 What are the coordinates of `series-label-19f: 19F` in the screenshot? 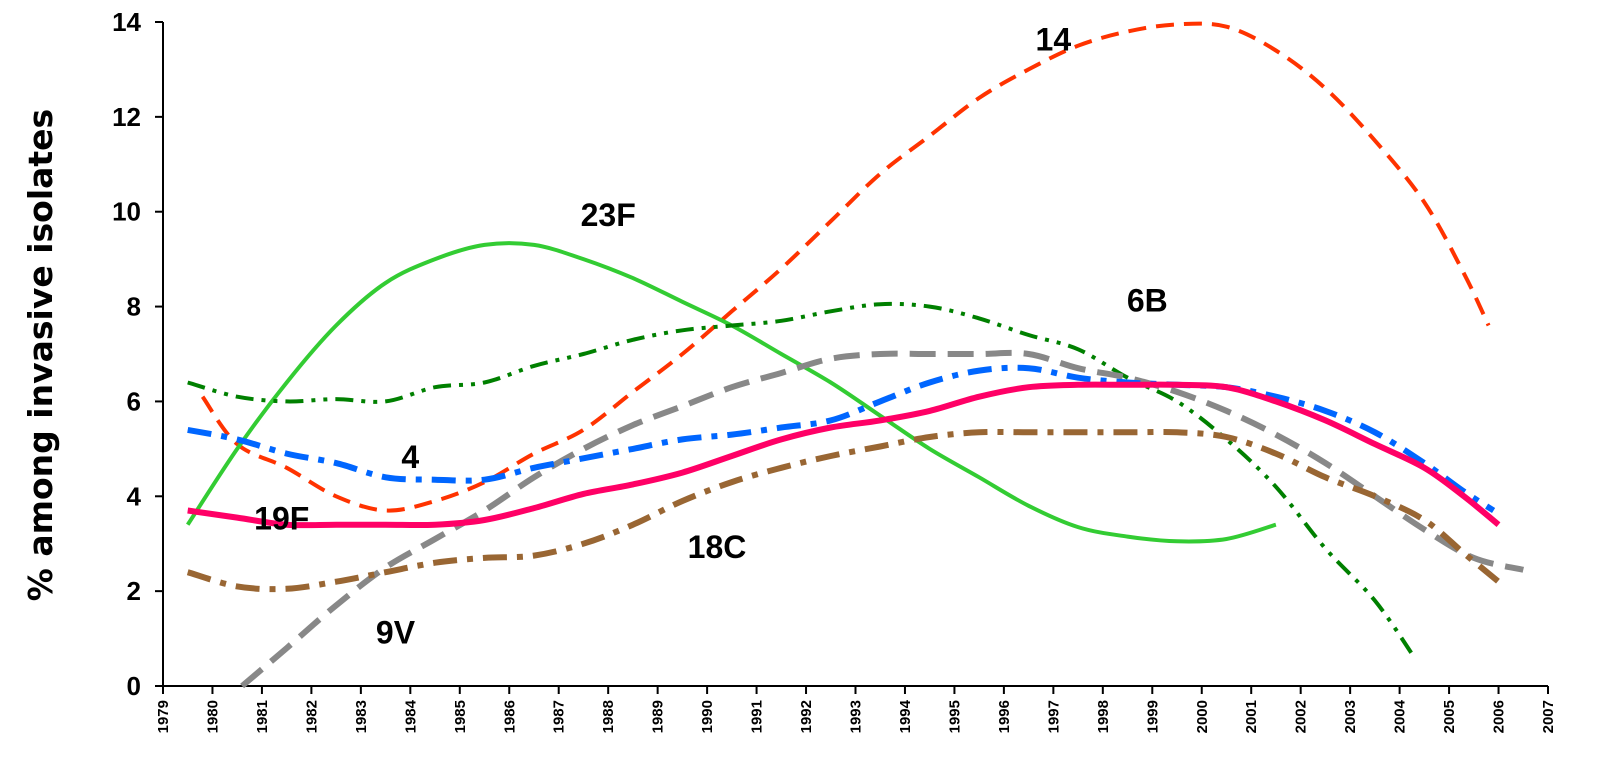 It's located at (281, 518).